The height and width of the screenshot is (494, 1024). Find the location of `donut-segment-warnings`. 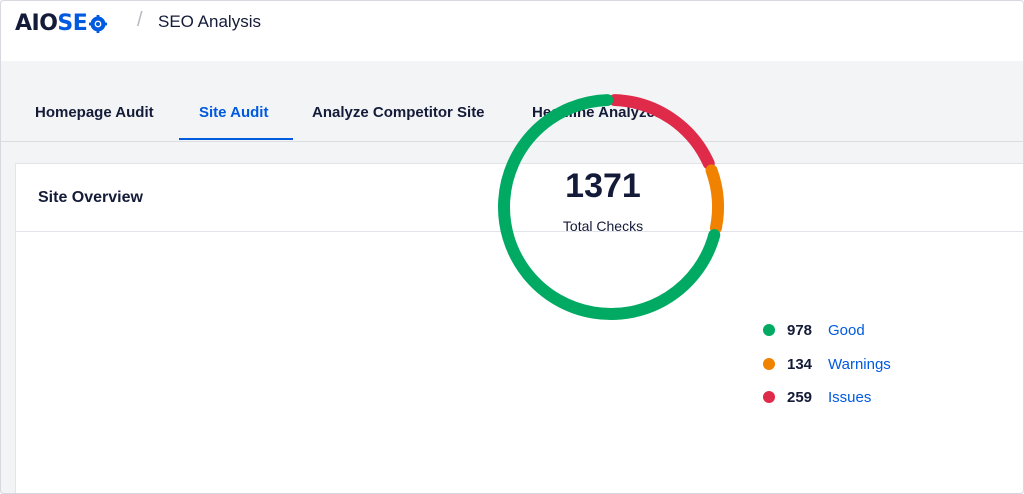

donut-segment-warnings is located at coordinates (714, 199).